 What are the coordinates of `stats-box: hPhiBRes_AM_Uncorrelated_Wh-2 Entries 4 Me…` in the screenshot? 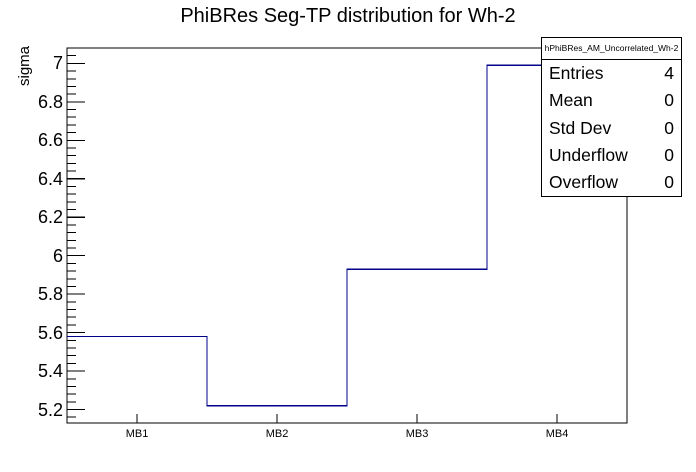 It's located at (611, 117).